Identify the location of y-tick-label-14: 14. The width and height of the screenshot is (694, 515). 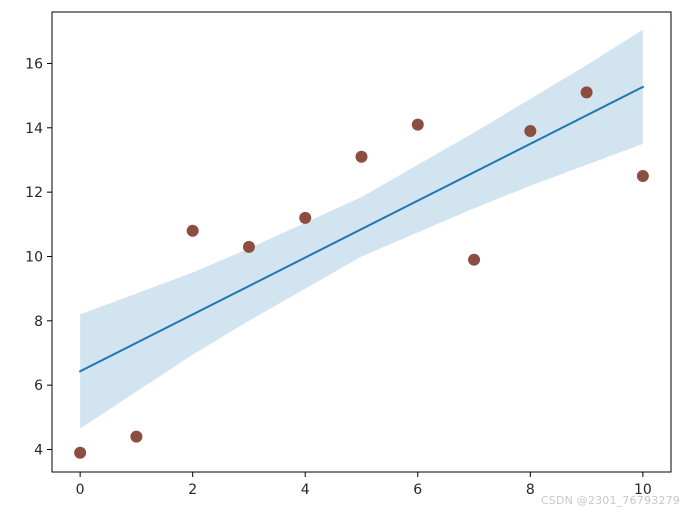
(34, 129).